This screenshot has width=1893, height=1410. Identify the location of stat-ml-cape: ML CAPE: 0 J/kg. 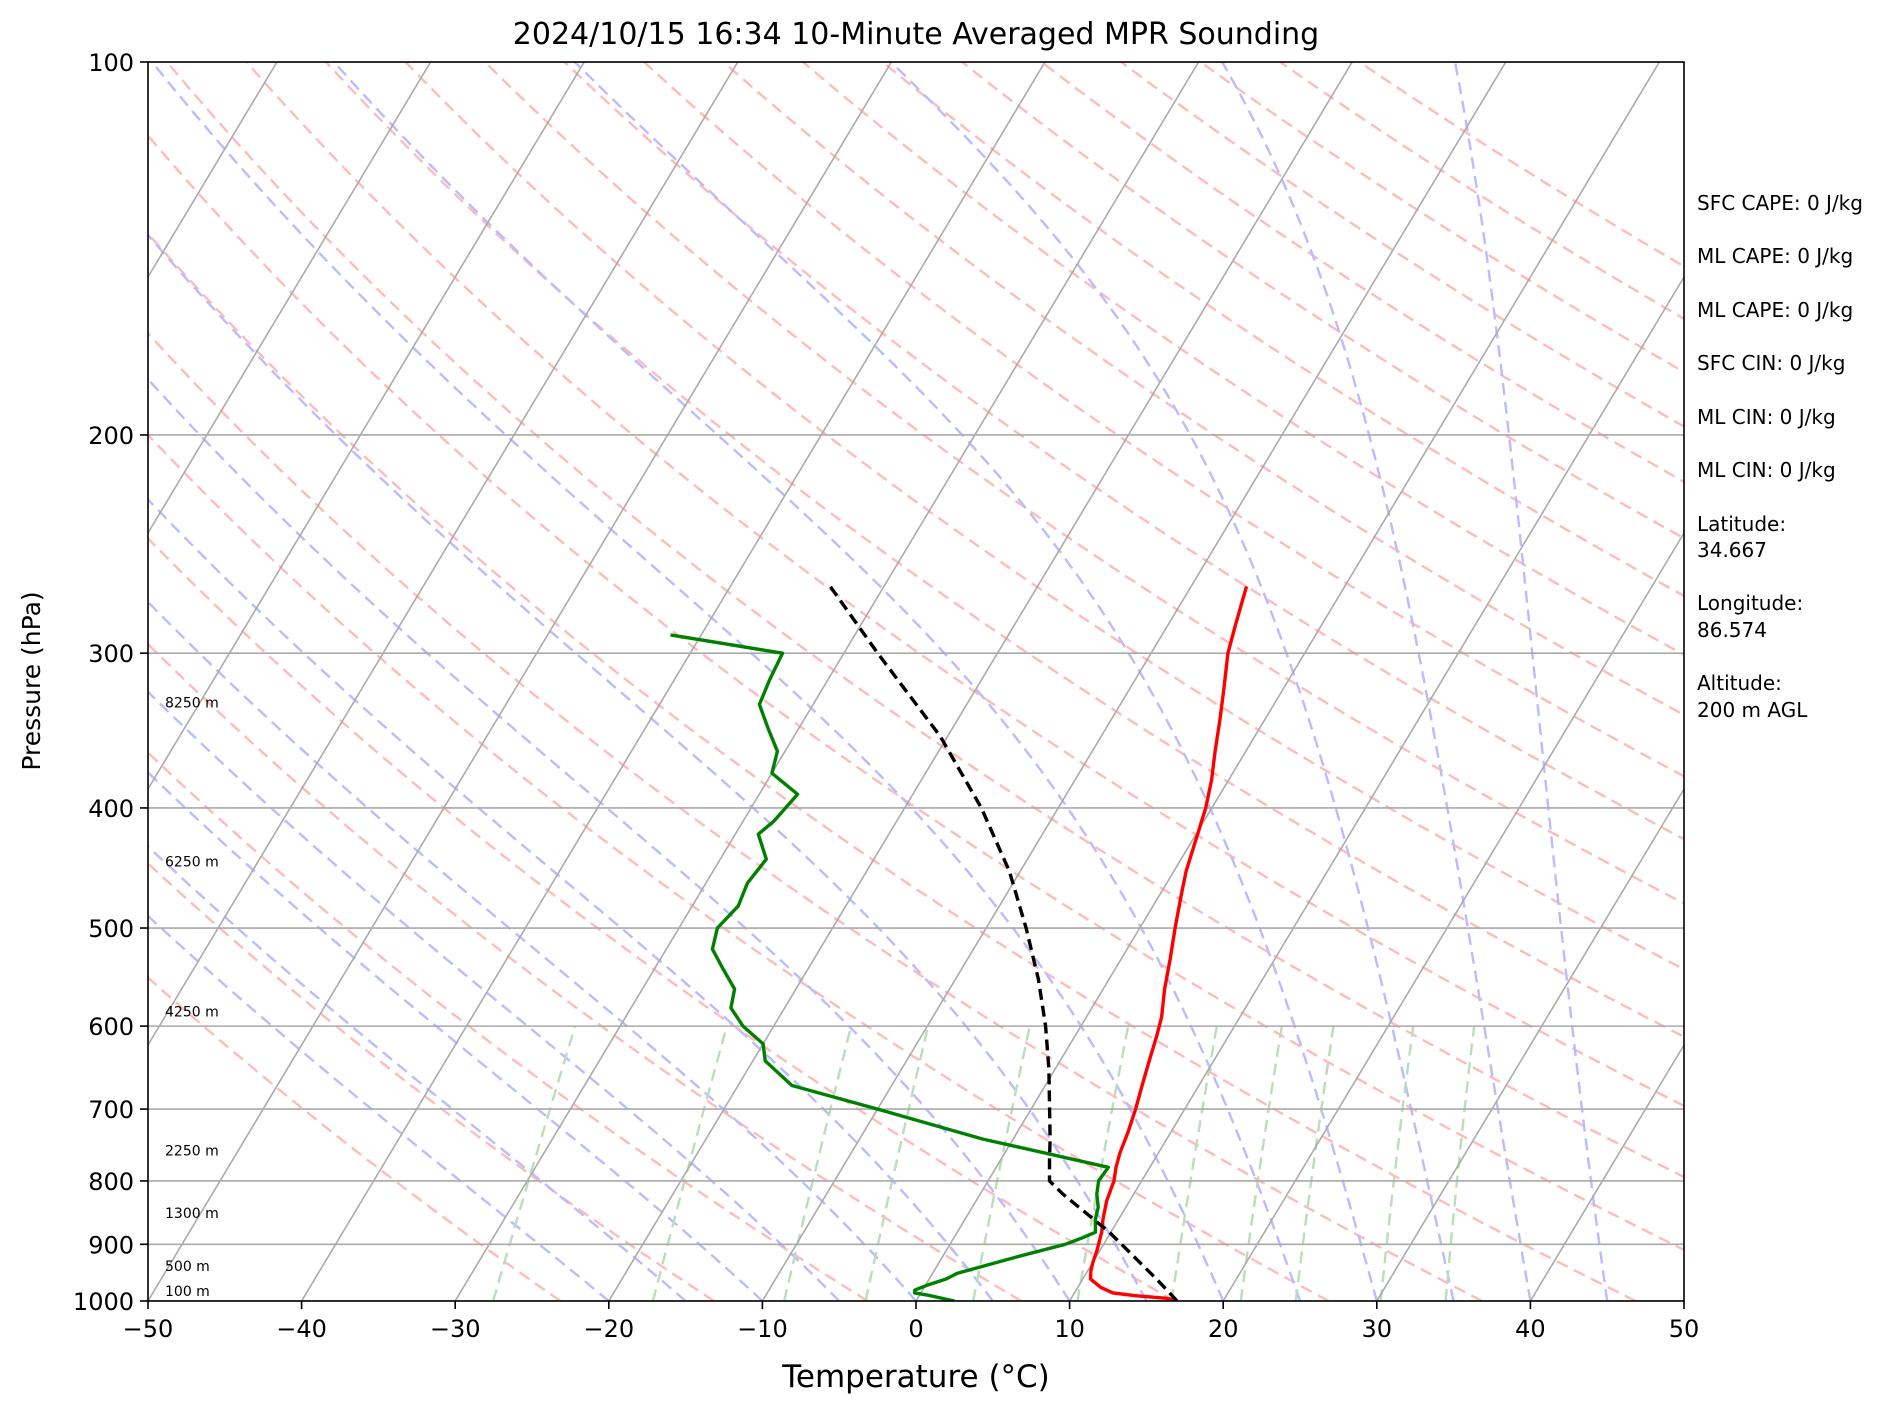
(1775, 256).